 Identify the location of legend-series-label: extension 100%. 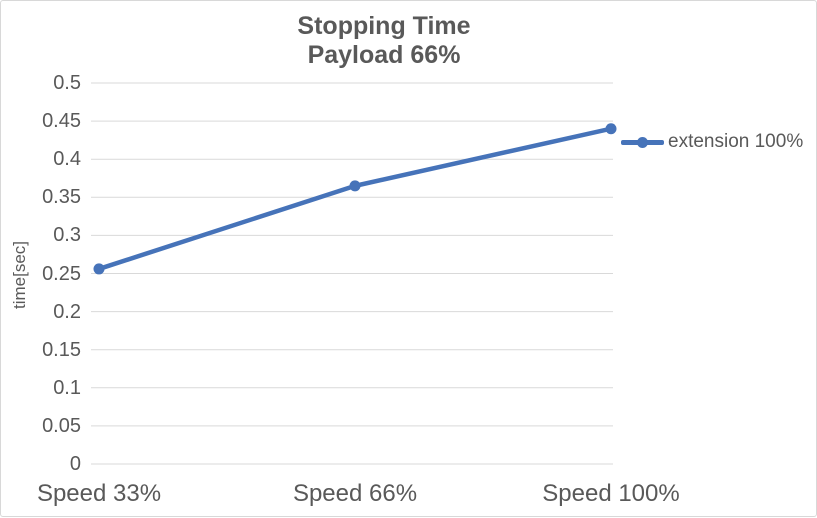
(736, 141).